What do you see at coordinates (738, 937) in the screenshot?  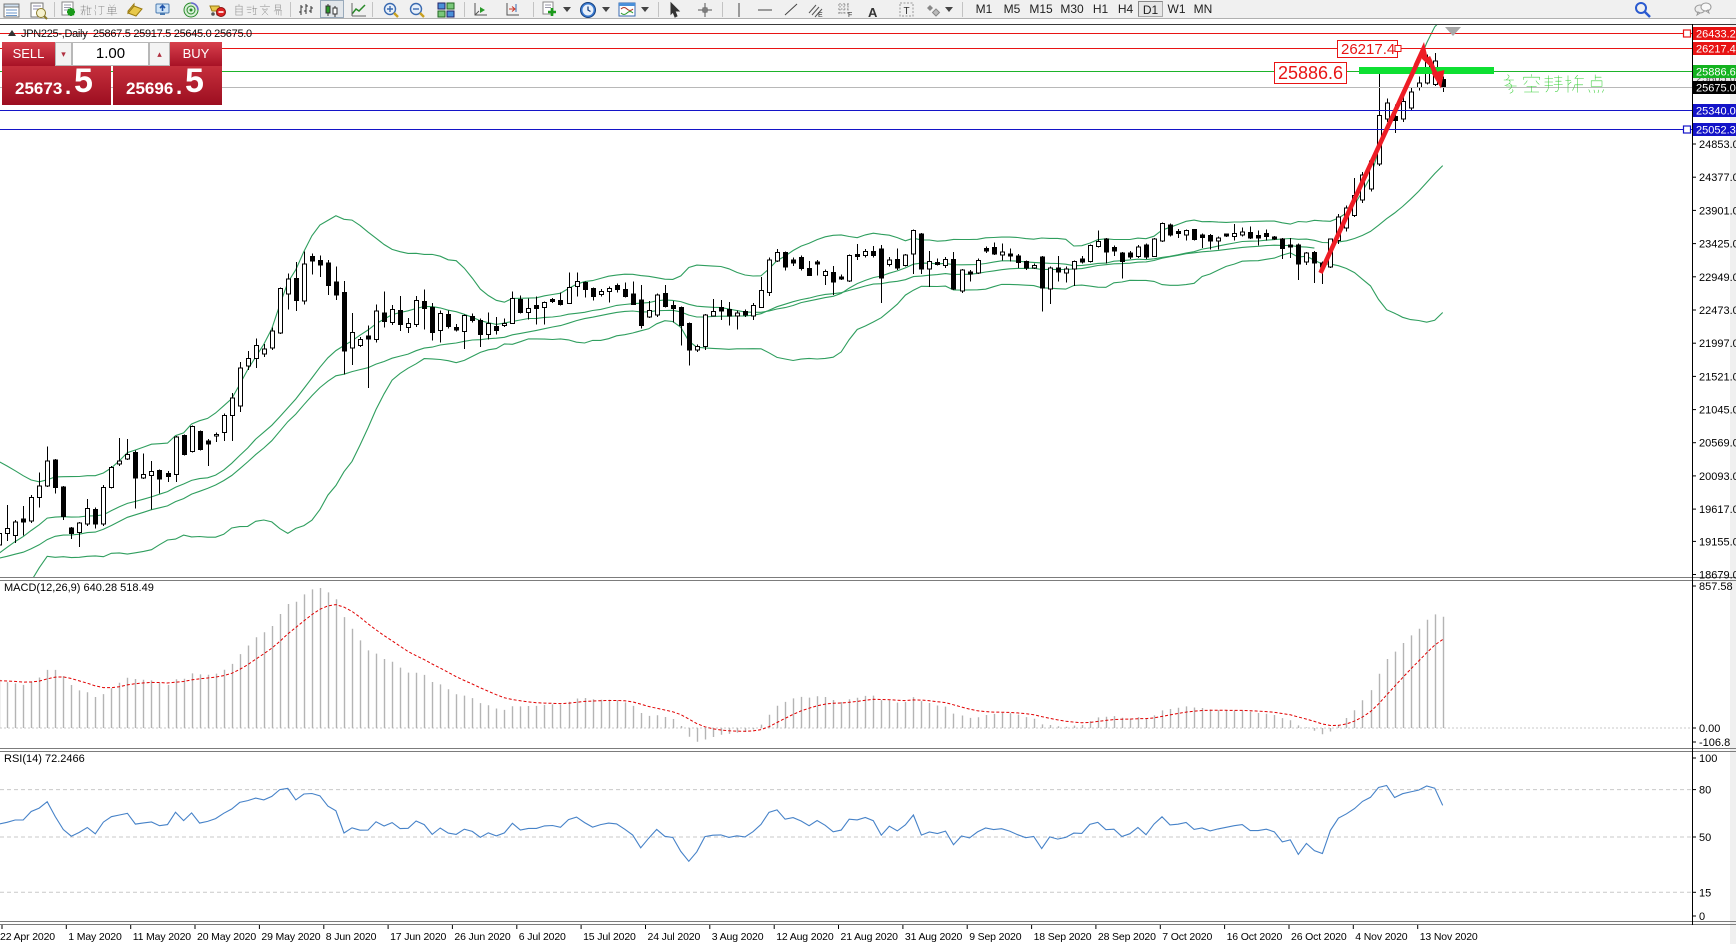 I see `svg-text: 3 Aug 2020` at bounding box center [738, 937].